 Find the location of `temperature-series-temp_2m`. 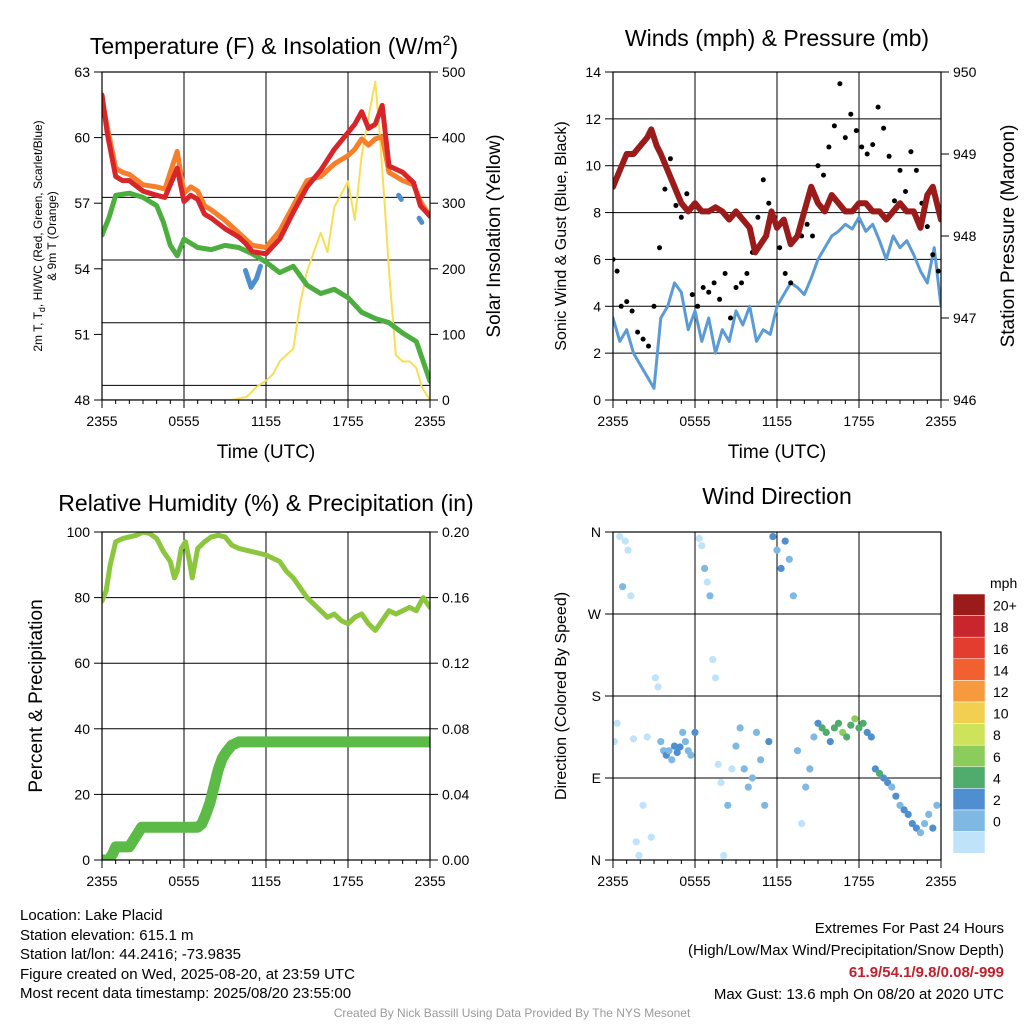

temperature-series-temp_2m is located at coordinates (266, 174).